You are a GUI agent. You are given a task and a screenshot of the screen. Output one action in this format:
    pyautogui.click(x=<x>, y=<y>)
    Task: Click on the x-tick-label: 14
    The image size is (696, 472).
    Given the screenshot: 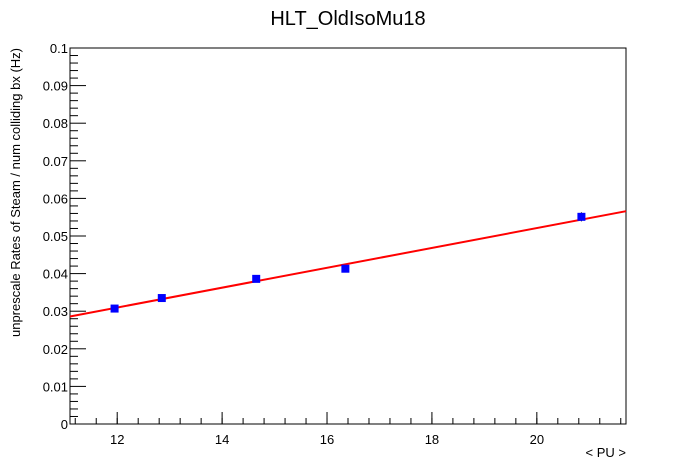 What is the action you would take?
    pyautogui.click(x=222, y=439)
    